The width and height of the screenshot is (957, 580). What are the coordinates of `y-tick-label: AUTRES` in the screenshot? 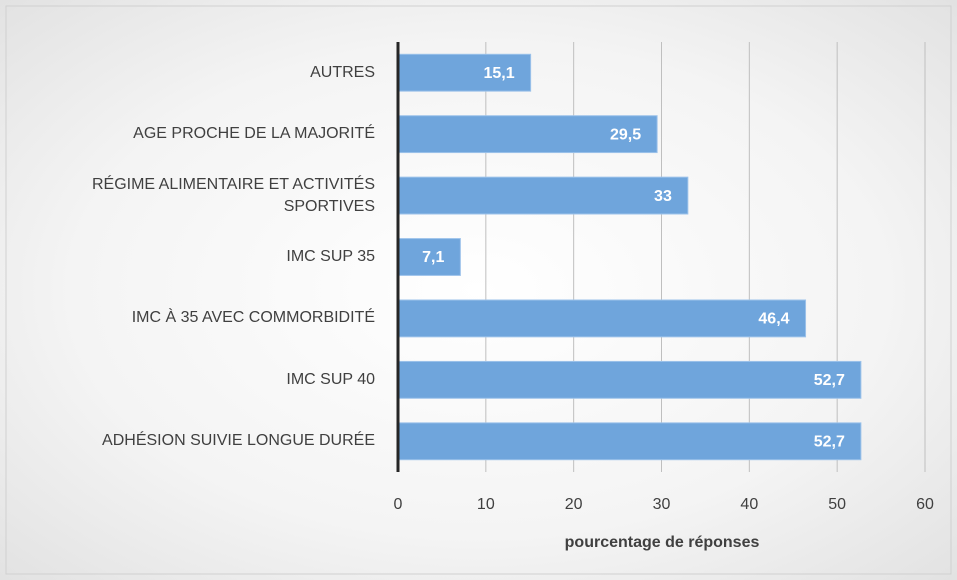 It's located at (342, 72).